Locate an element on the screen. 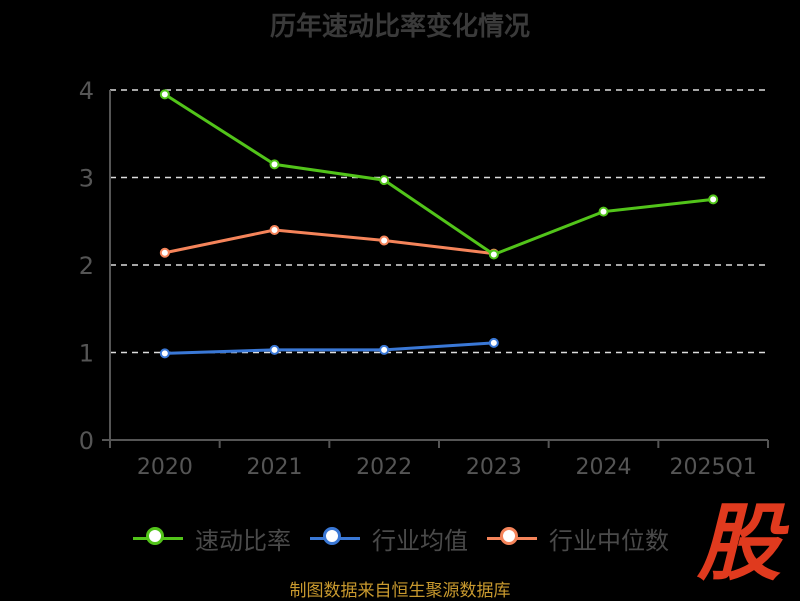 This screenshot has width=800, height=601. y-tick-label: 1 is located at coordinates (86, 354).